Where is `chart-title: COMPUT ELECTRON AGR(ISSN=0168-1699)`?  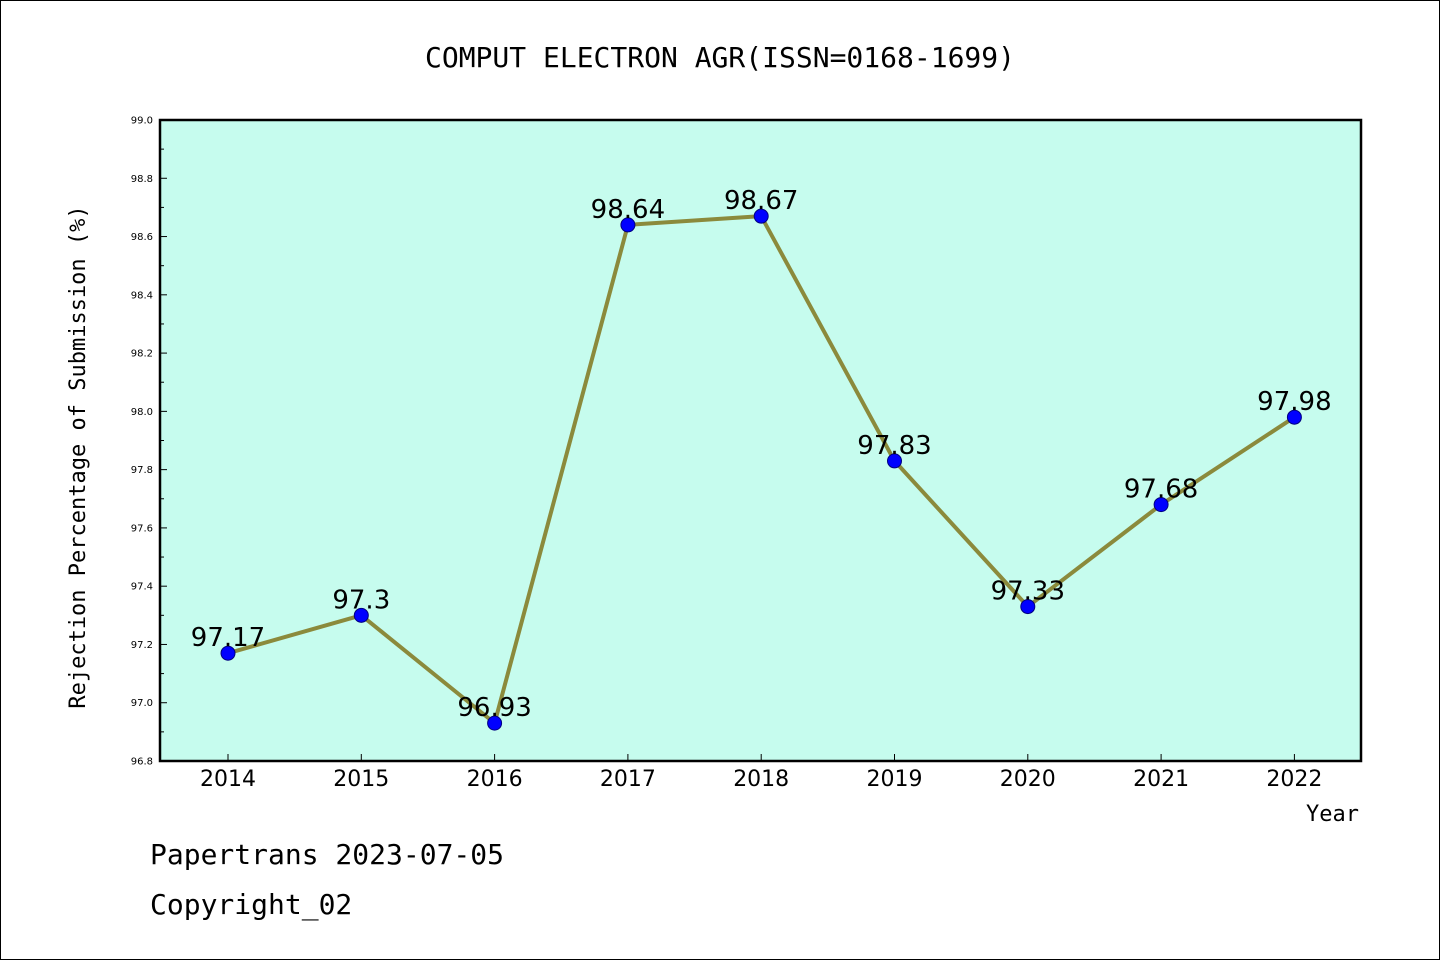 chart-title: COMPUT ELECTRON AGR(ISSN=0168-1699) is located at coordinates (720, 57).